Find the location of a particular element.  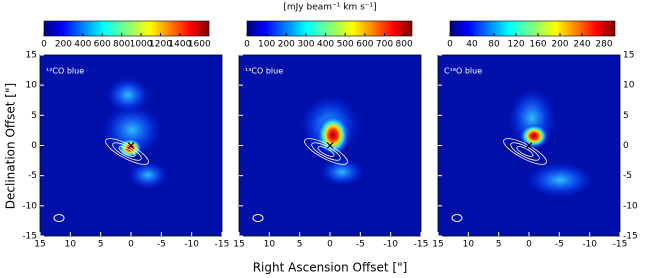

y-axis-label: Declination Offset ["] is located at coordinates (11, 146).